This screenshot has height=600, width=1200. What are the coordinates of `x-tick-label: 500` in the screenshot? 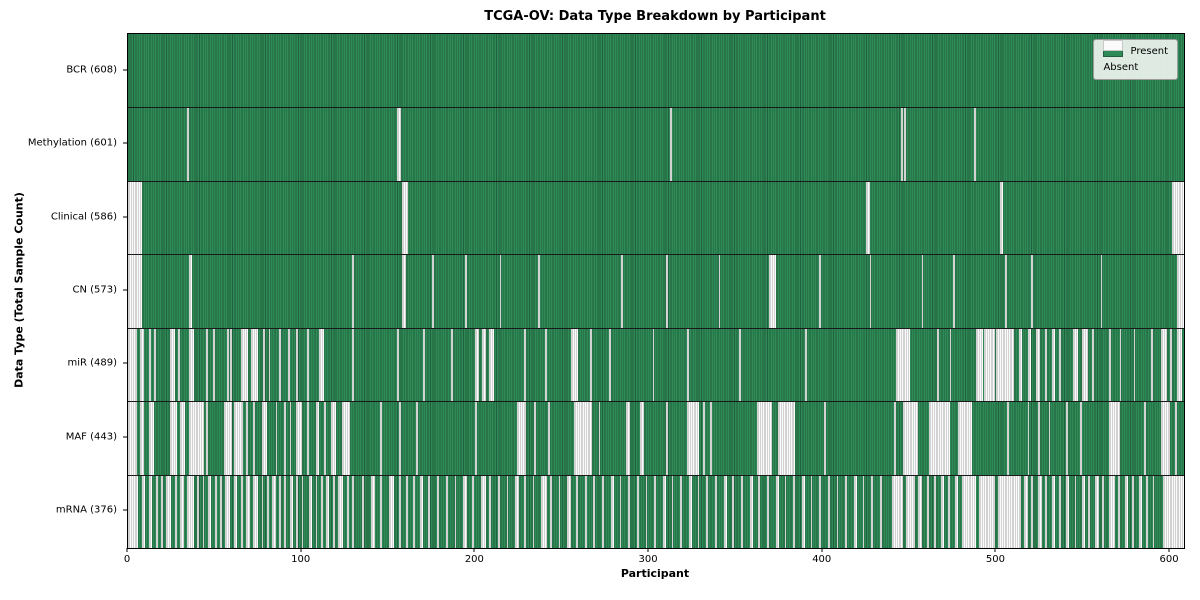 It's located at (995, 559).